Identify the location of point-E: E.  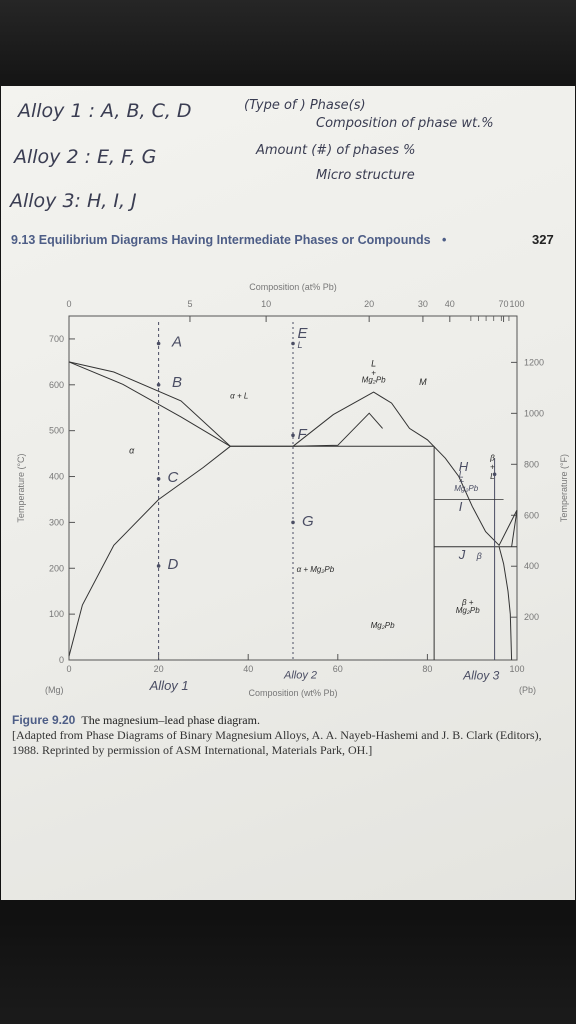
(302, 333).